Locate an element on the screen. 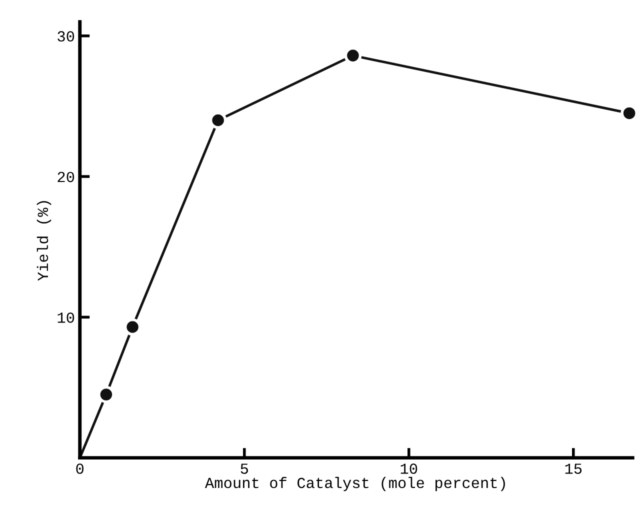  y-axis-title: Yield (%) is located at coordinates (44, 241).